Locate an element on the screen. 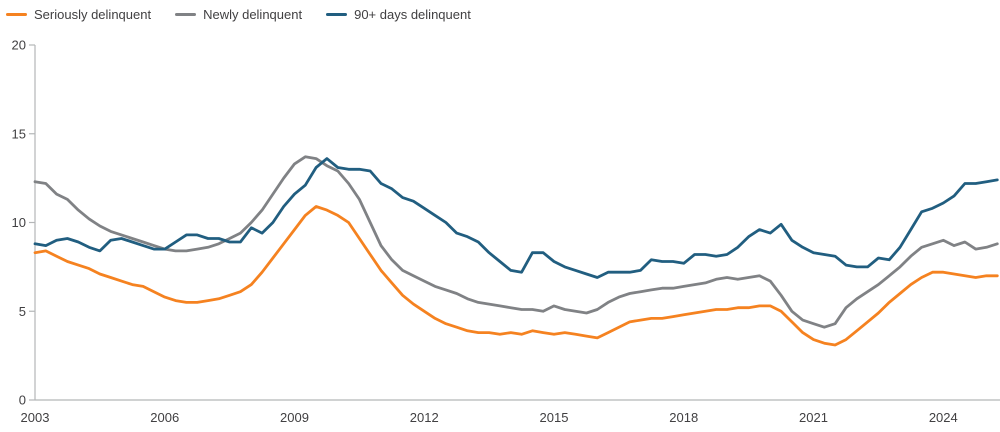  legend-line-swatch-gray is located at coordinates (186, 14).